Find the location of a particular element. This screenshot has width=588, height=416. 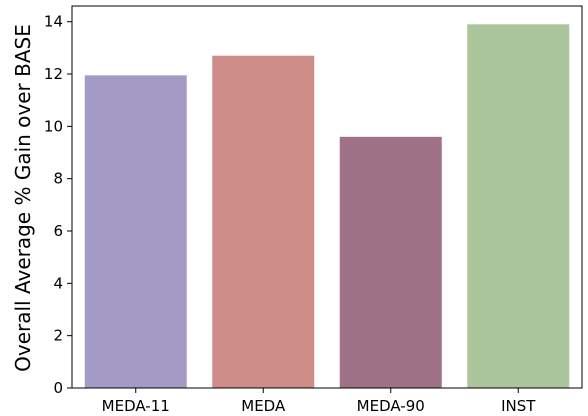

y-axis-label: Overall Average % Gain over BASE is located at coordinates (23, 198).